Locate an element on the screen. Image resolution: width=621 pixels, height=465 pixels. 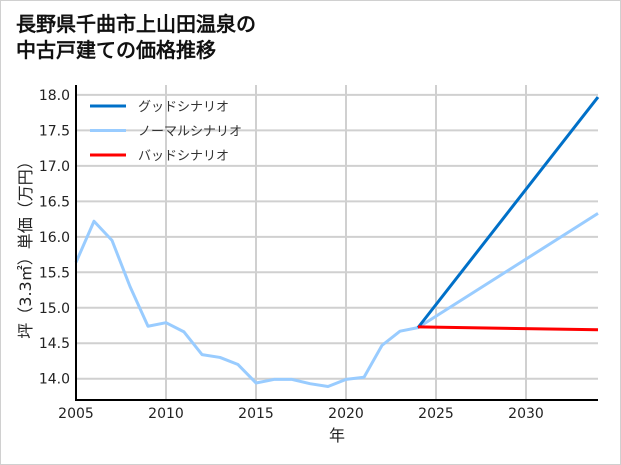
y-tick-label: 14.5 is located at coordinates (54, 344).